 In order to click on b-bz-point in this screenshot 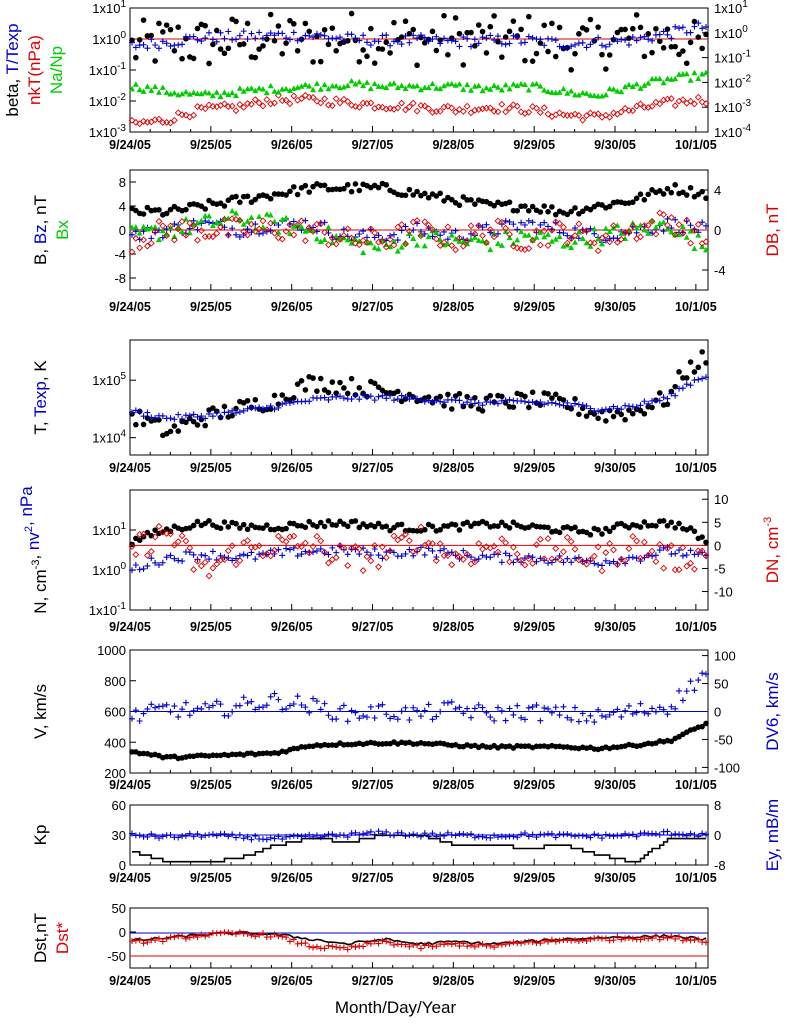, I will do `click(509, 221)`.